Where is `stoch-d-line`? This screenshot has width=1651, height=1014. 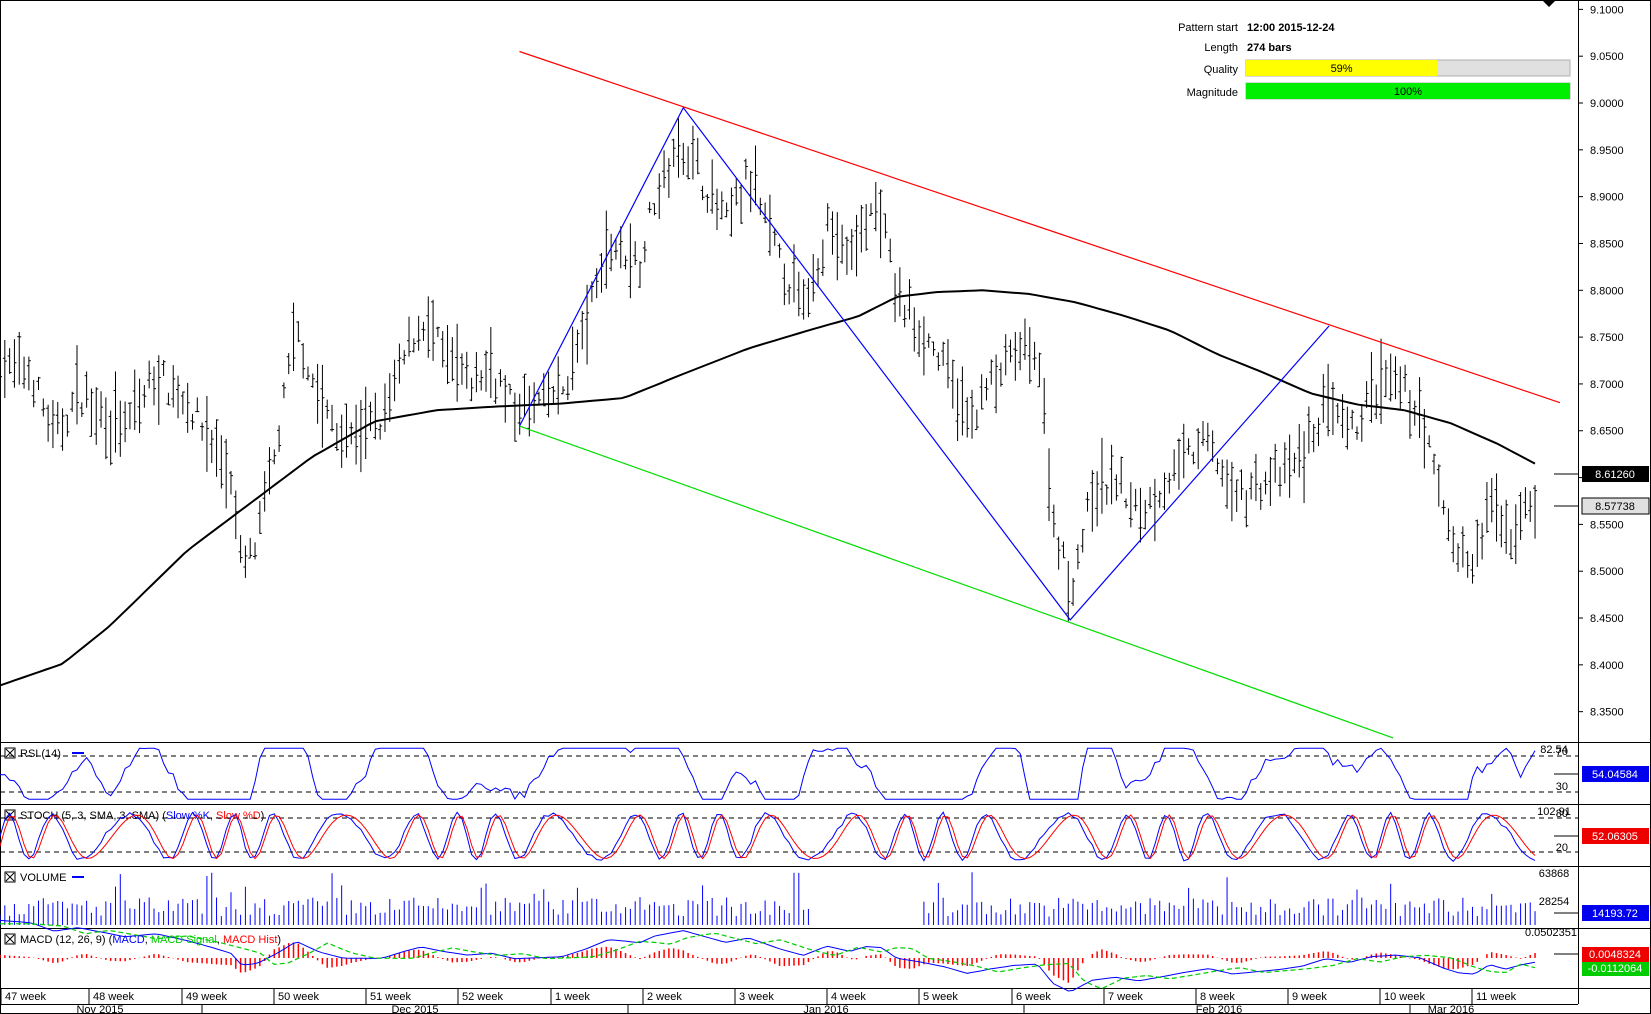 stoch-d-line is located at coordinates (768, 837).